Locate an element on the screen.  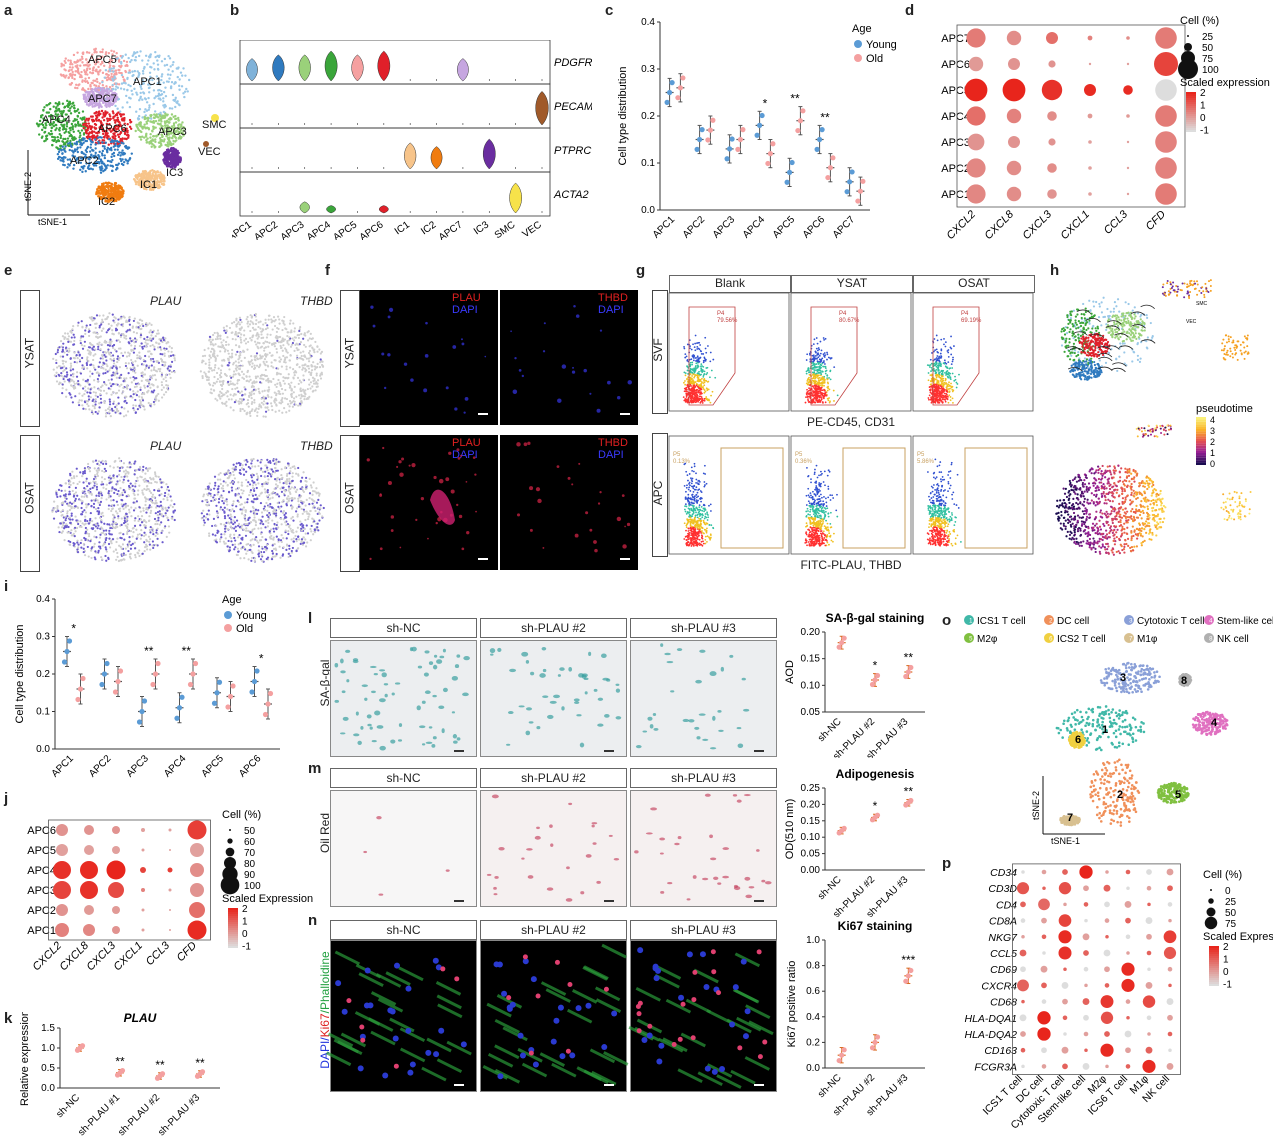
cluster-label-apc2: APC2 is located at coordinates (84, 161).